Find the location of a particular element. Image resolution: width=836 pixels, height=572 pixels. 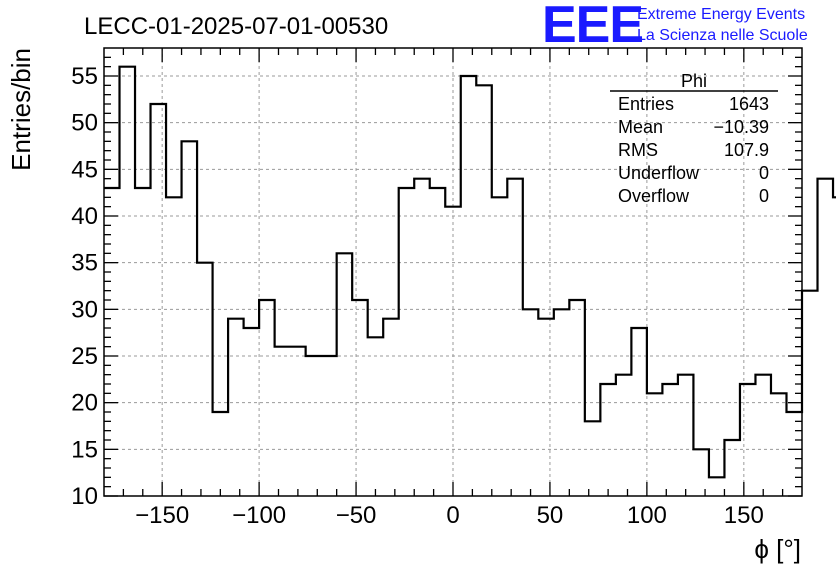

x-tick-label: −50 is located at coordinates (356, 515).